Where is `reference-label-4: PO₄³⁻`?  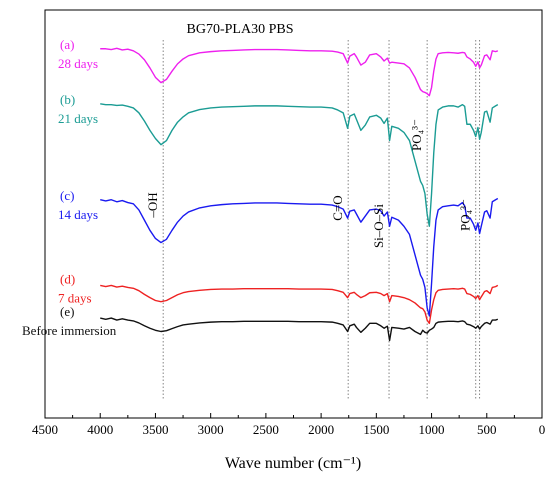 reference-label-4: PO₄³⁻ is located at coordinates (465, 215).